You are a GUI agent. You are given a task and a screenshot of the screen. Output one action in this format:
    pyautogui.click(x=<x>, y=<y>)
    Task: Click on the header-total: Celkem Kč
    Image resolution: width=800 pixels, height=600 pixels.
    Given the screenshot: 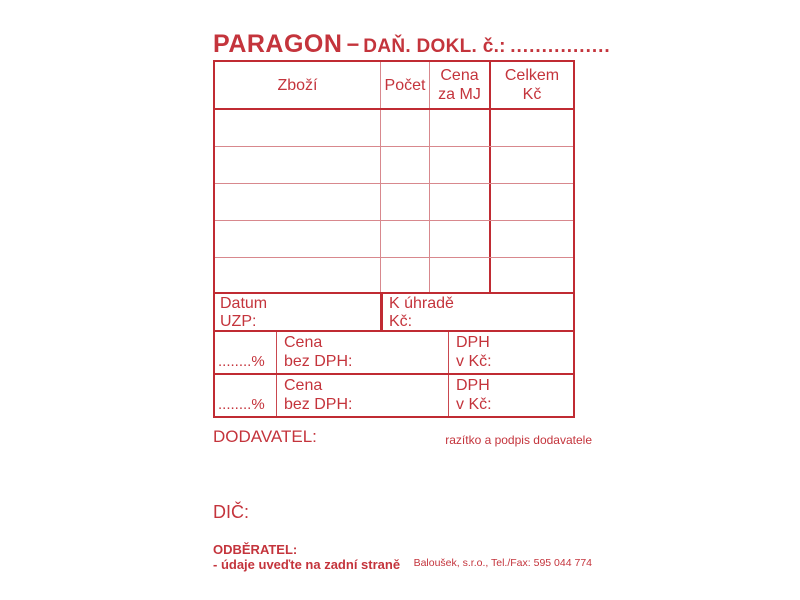 What is the action you would take?
    pyautogui.click(x=532, y=85)
    